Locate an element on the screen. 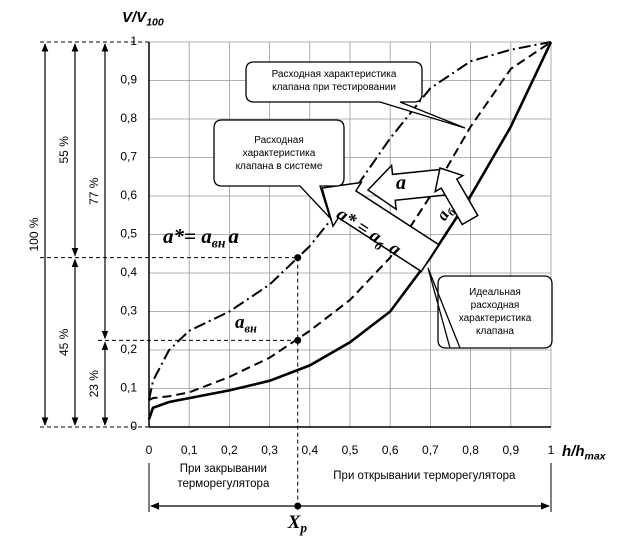 The image size is (621, 539). x-tick-label: 0,7 is located at coordinates (430, 450).